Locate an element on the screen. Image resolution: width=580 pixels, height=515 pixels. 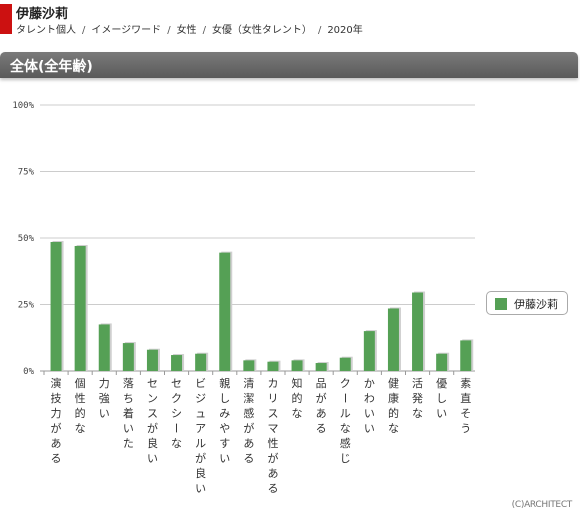
x-tick-label-char: シ is located at coordinates (176, 413).